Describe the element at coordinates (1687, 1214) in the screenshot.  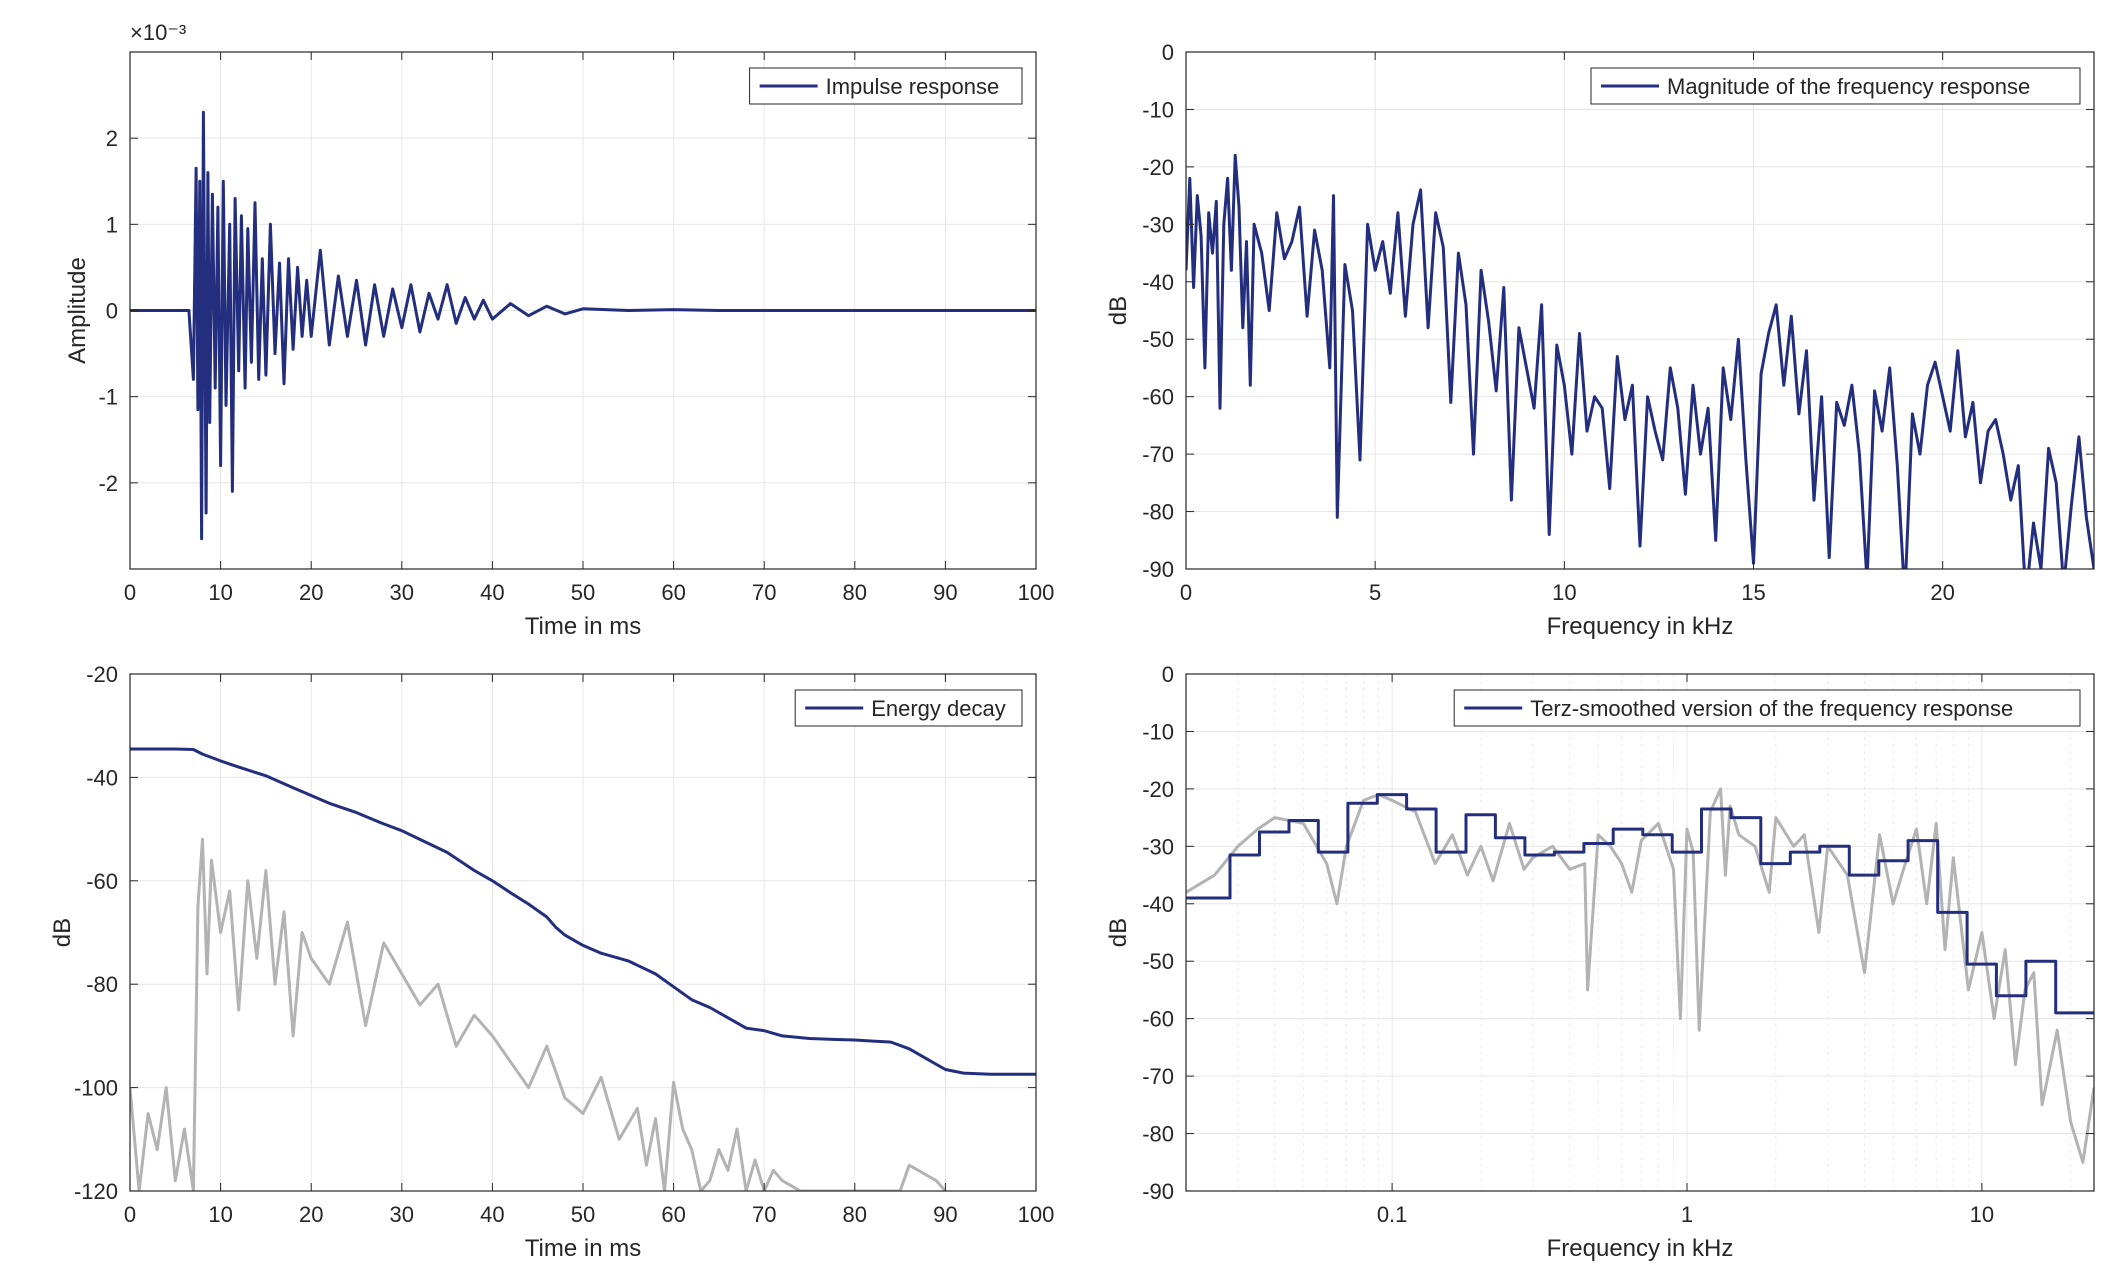
I see `x-tick-label: 1` at that location.